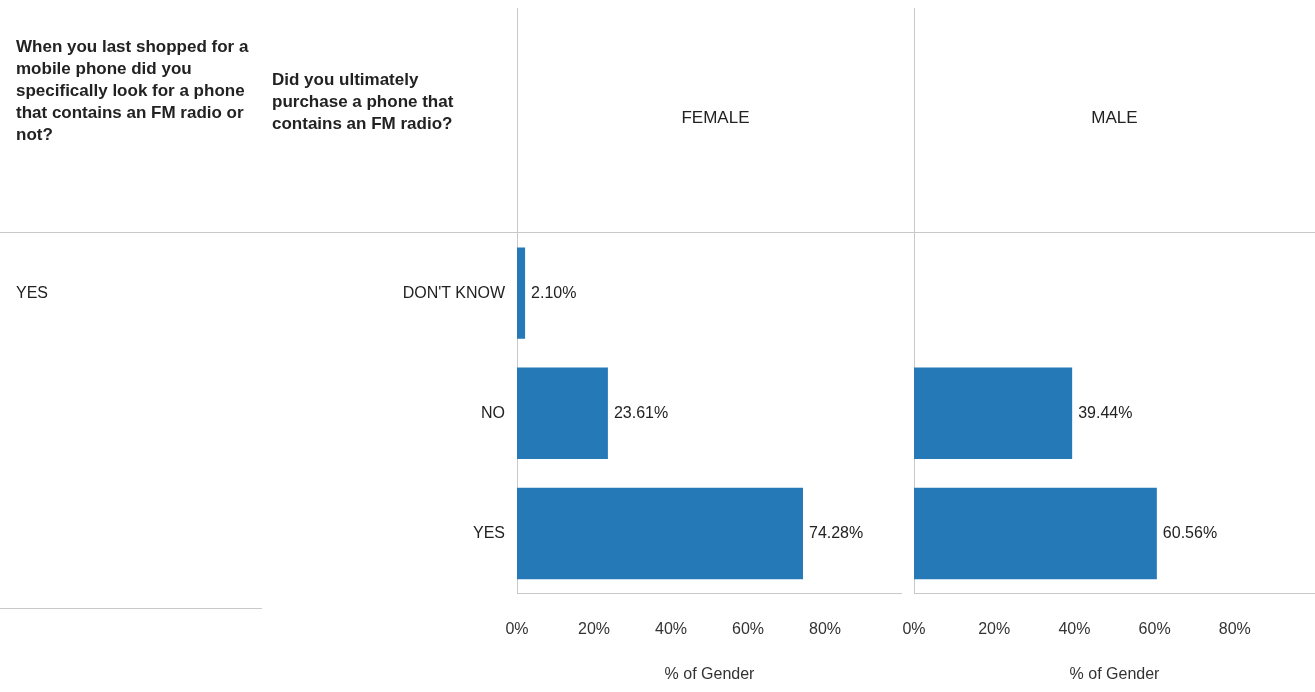  What do you see at coordinates (554, 292) in the screenshot?
I see `data-label: 2.10%` at bounding box center [554, 292].